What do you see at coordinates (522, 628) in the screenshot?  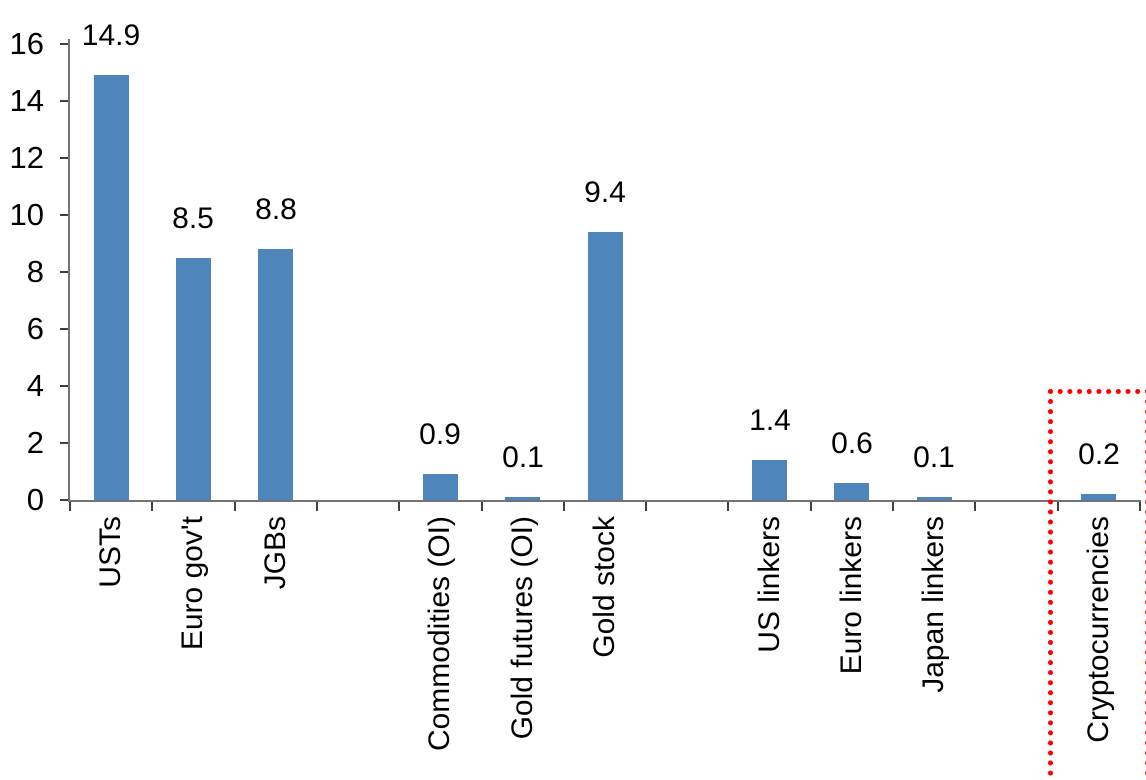 I see `category-label: Gold futures (OI)` at bounding box center [522, 628].